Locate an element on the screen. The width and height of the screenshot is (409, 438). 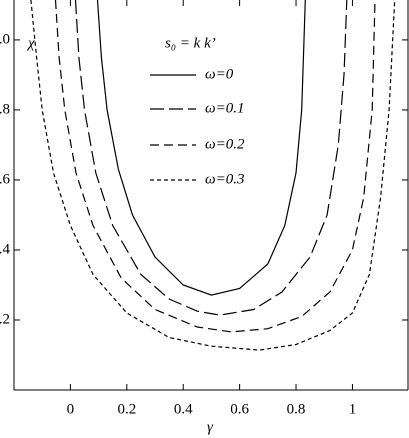
y-tick-label: 0.6 is located at coordinates (5, 179).